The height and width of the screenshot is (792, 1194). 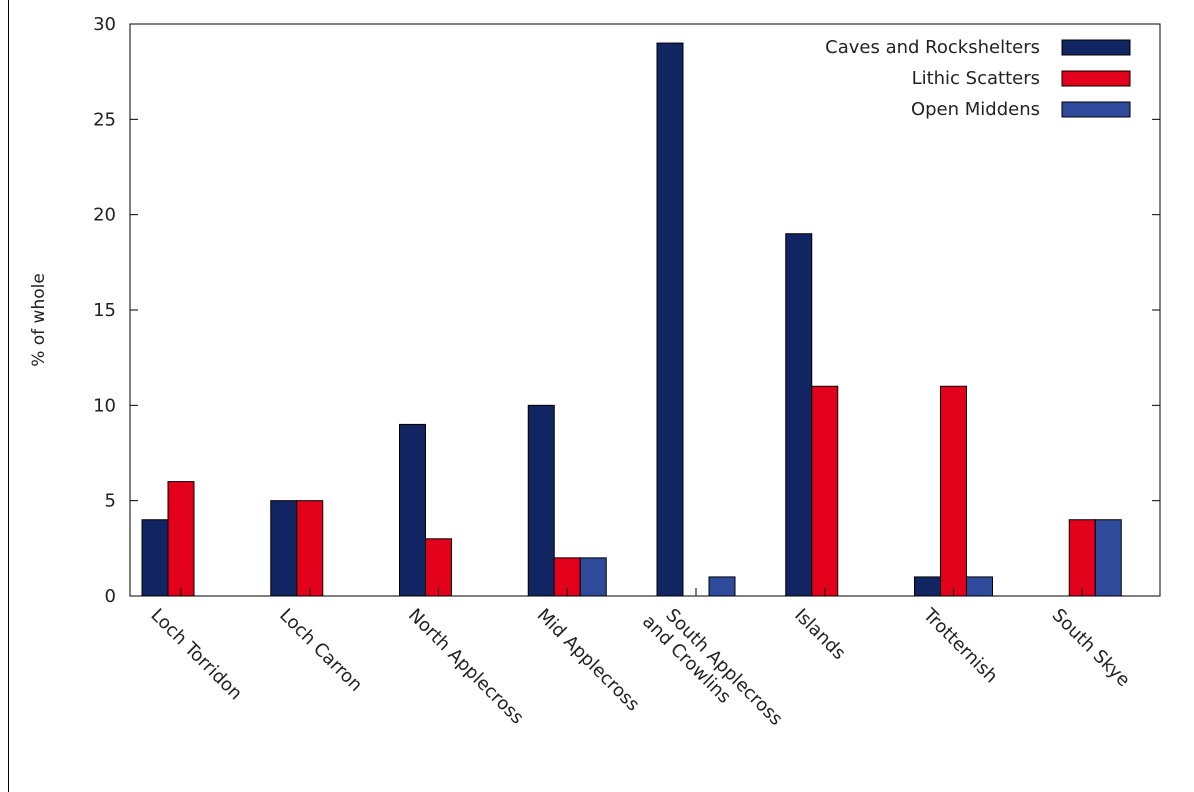 What do you see at coordinates (196, 655) in the screenshot?
I see `x-tick-label: Loch Torridon` at bounding box center [196, 655].